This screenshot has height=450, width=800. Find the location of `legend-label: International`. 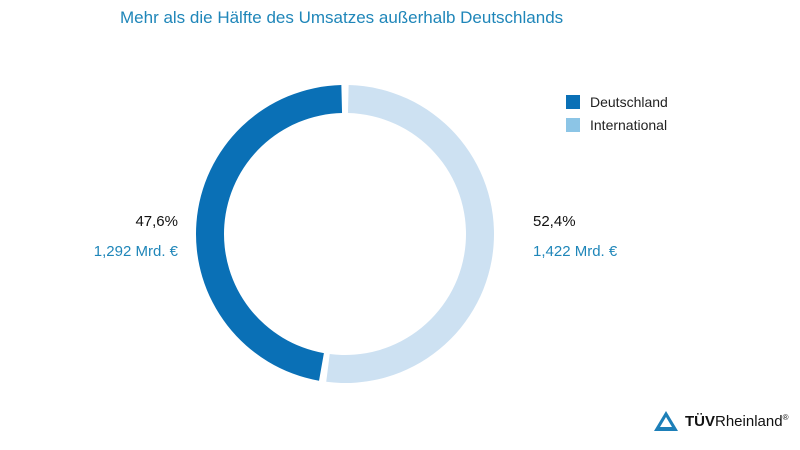

legend-label: International is located at coordinates (629, 124).